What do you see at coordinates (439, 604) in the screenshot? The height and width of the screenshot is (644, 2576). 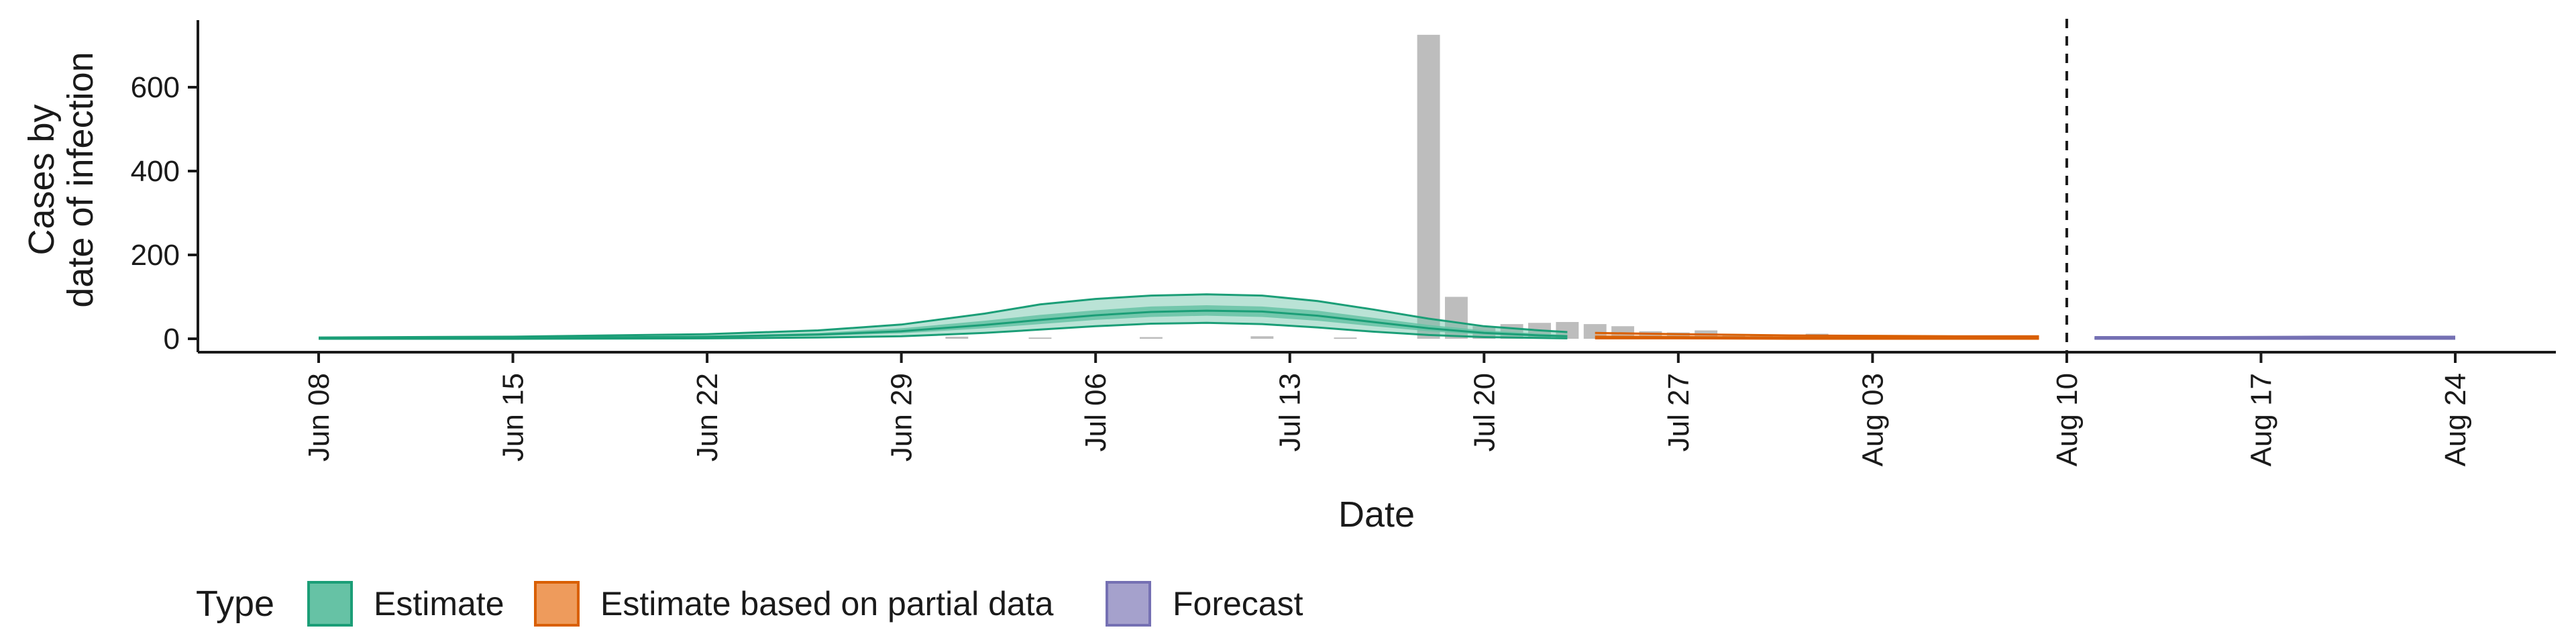 I see `legend-label-estimate: Estimate` at bounding box center [439, 604].